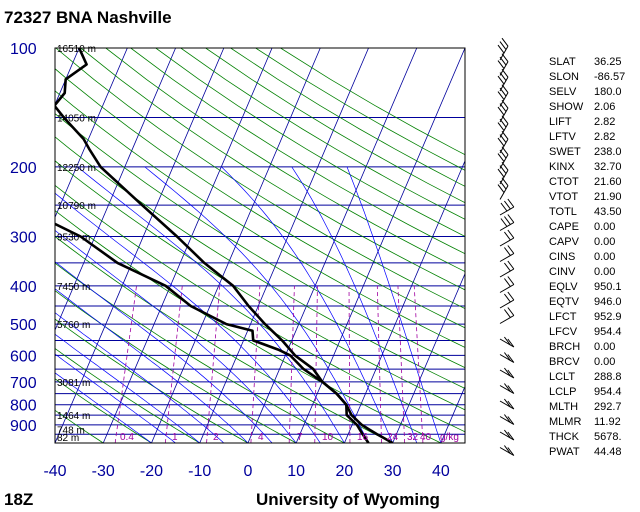  Describe the element at coordinates (247, 471) in the screenshot. I see `temperature-tick-label: 0` at that location.